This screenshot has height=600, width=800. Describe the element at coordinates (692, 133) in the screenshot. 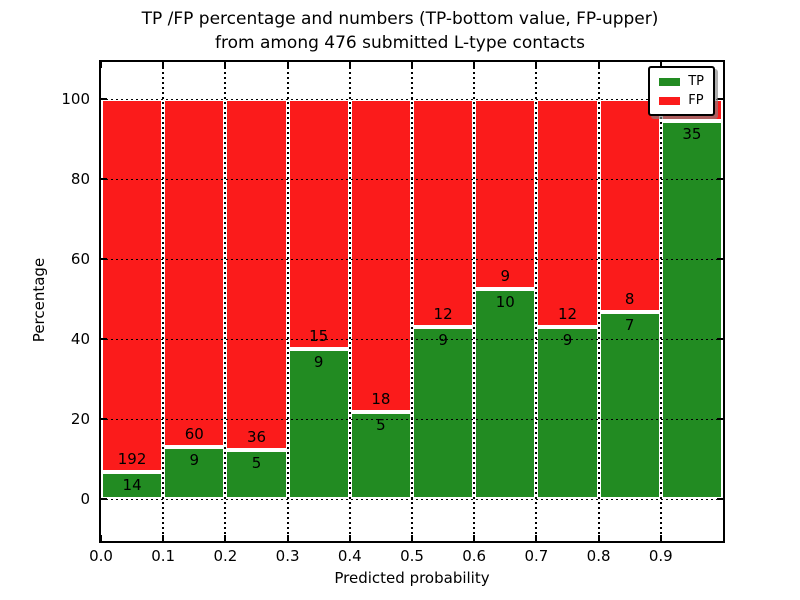

I see `bar-count-label-tp: 35` at that location.